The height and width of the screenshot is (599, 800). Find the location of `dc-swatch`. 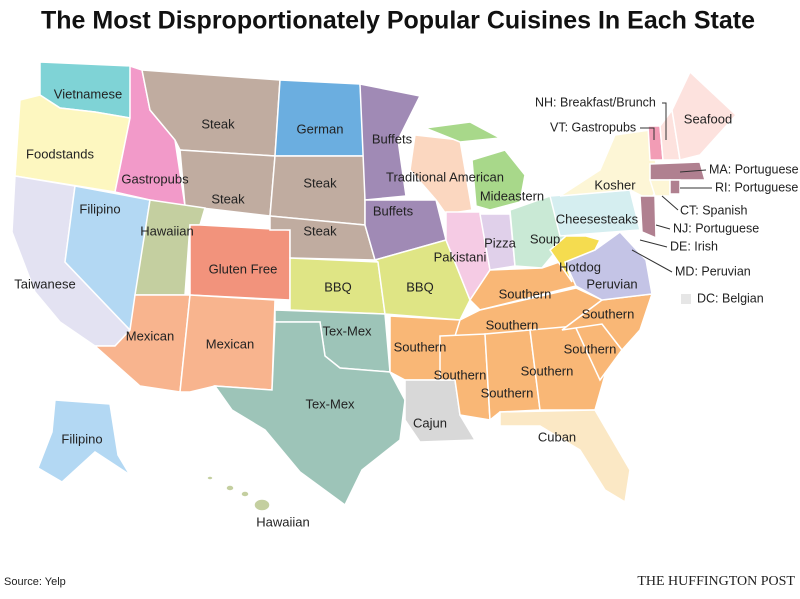

dc-swatch is located at coordinates (686, 299).